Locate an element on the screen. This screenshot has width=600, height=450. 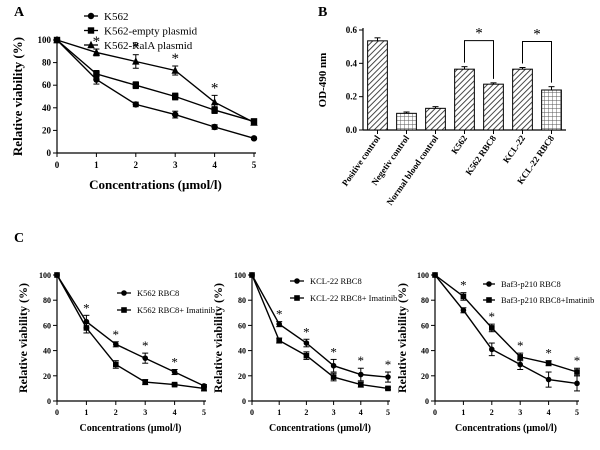
y-tick-label: 0.6 is located at coordinates (352, 30).